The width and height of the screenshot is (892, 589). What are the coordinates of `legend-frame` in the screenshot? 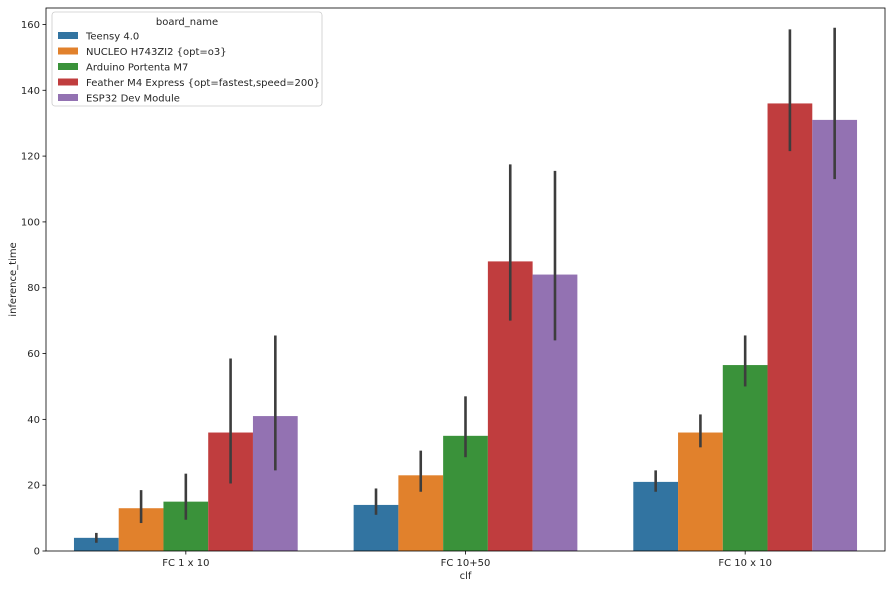 It's located at (187, 59).